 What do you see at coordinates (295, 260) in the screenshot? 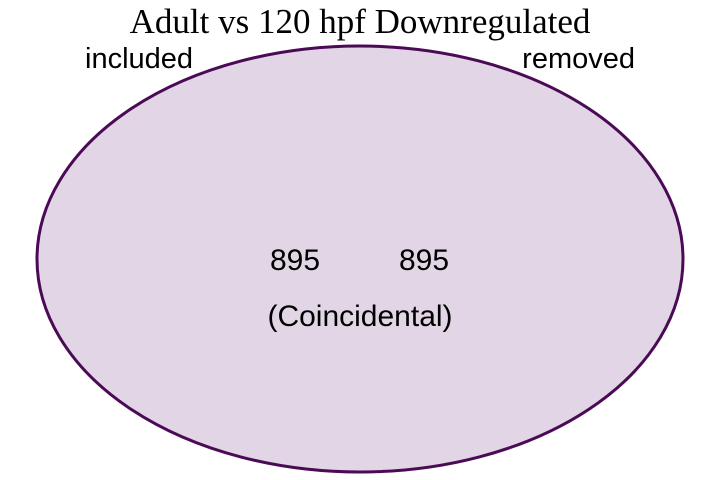
I see `count-included: 895` at bounding box center [295, 260].